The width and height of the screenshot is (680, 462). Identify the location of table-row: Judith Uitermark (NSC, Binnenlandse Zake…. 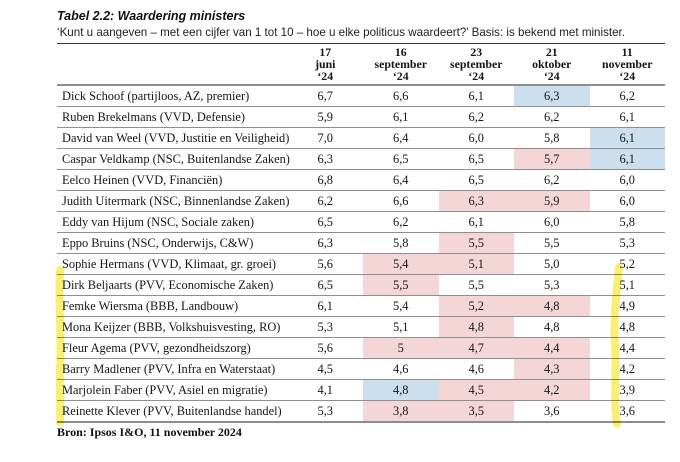
(361, 201).